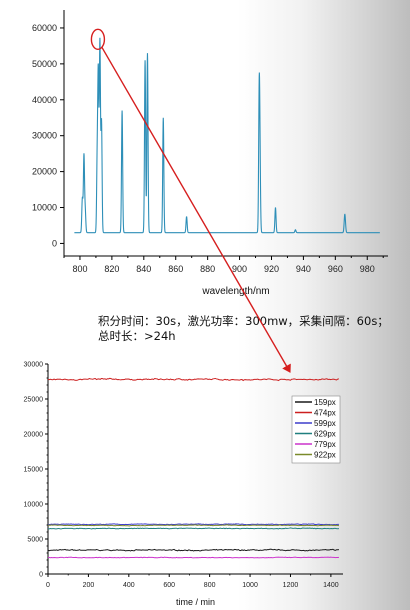 Image resolution: width=410 pixels, height=610 pixels. I want to click on series-line-599px, so click(193, 524).